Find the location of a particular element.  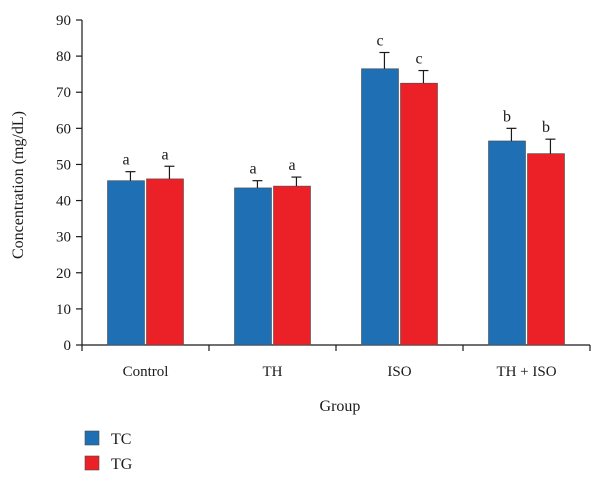

legend-swatch-tg is located at coordinates (92, 463).